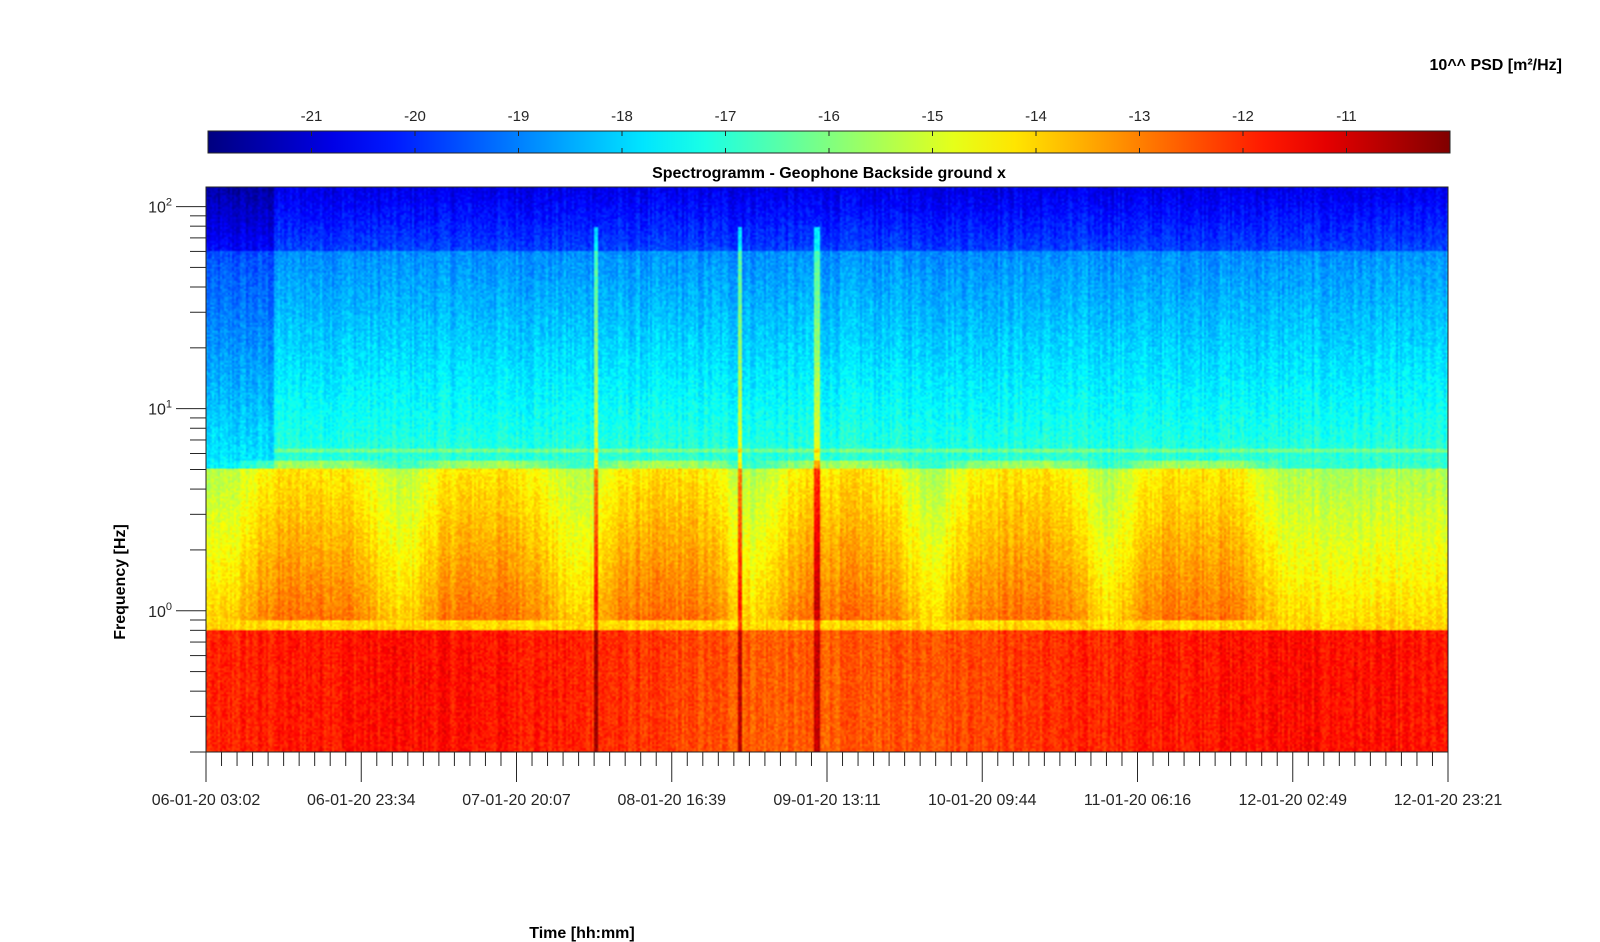  I want to click on y-axis-label: Frequency [Hz], so click(120, 582).